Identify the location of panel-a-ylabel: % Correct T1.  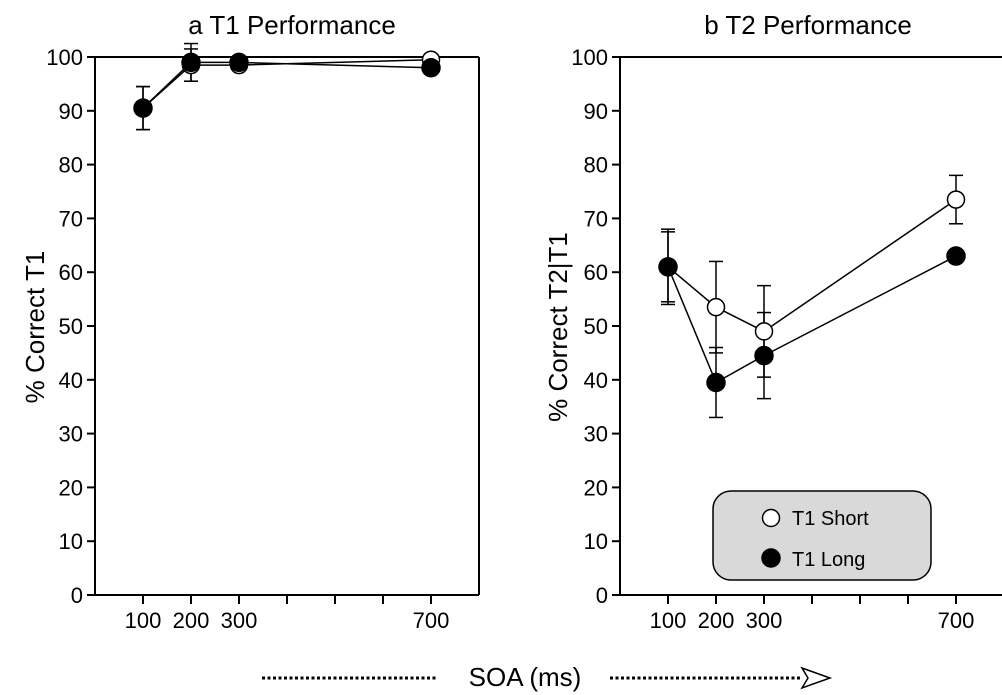
(35, 327).